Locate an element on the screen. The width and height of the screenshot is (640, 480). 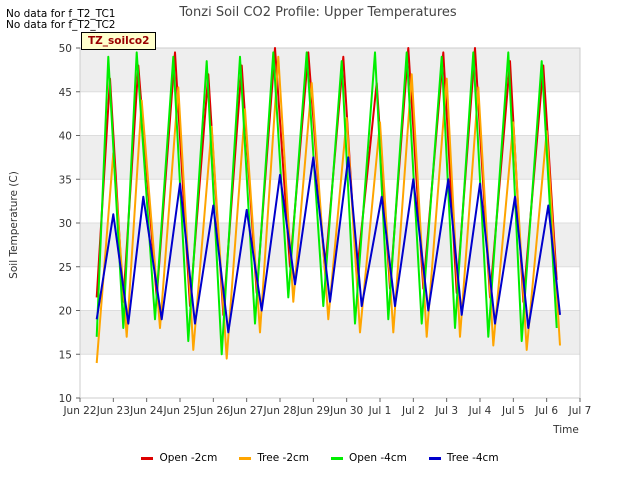
y-tick-label: 50 is located at coordinates (65, 49).